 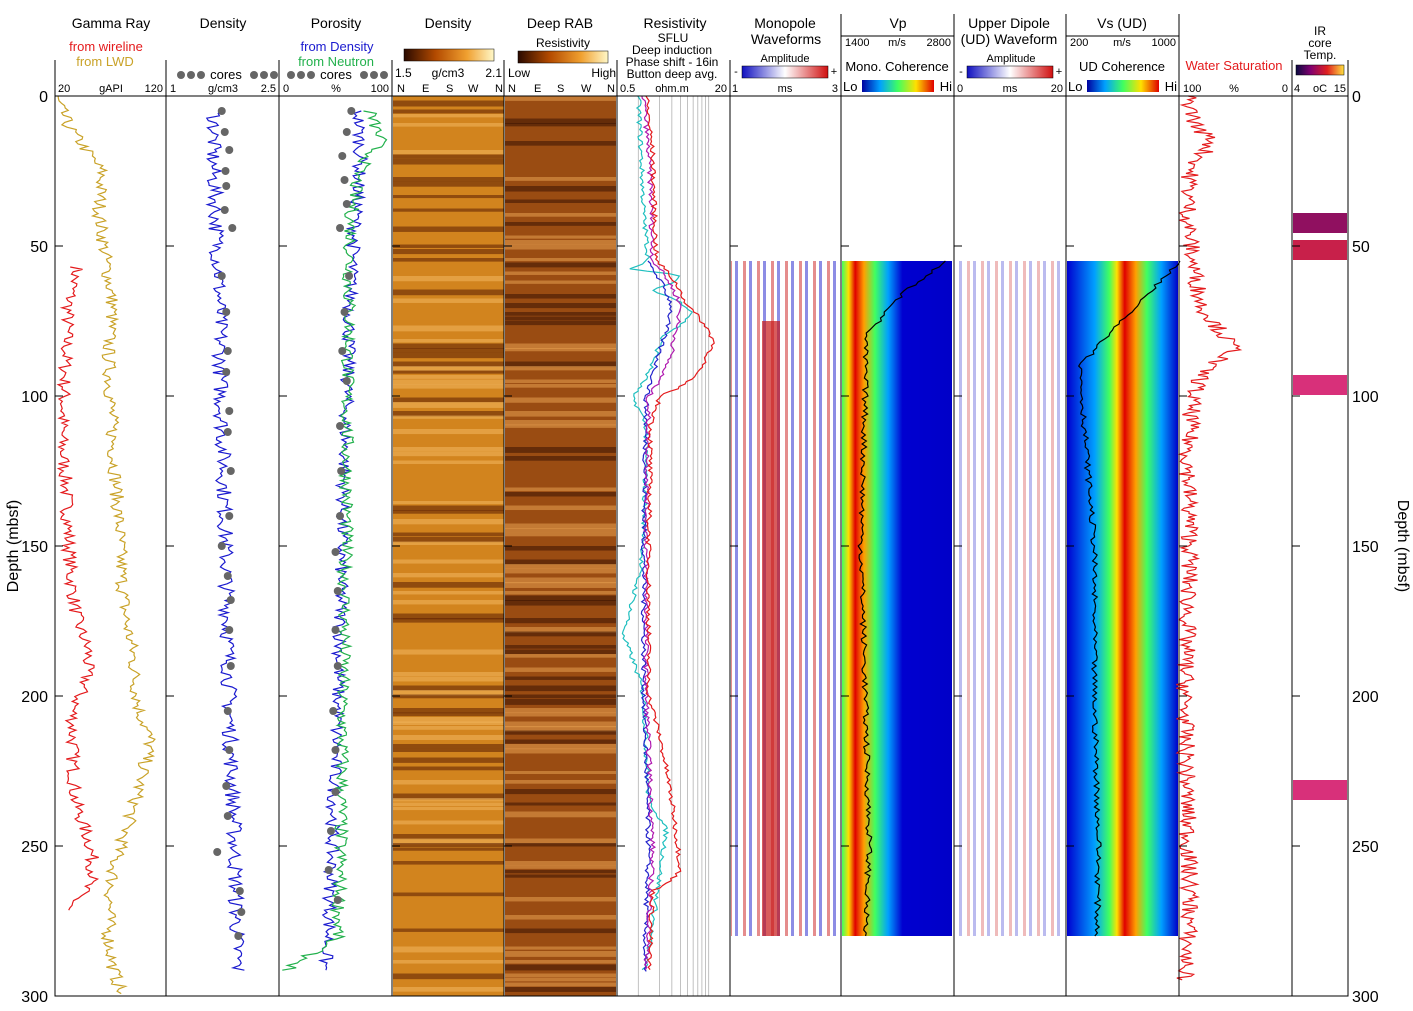 What do you see at coordinates (1079, 43) in the screenshot?
I see `vs-min: 200` at bounding box center [1079, 43].